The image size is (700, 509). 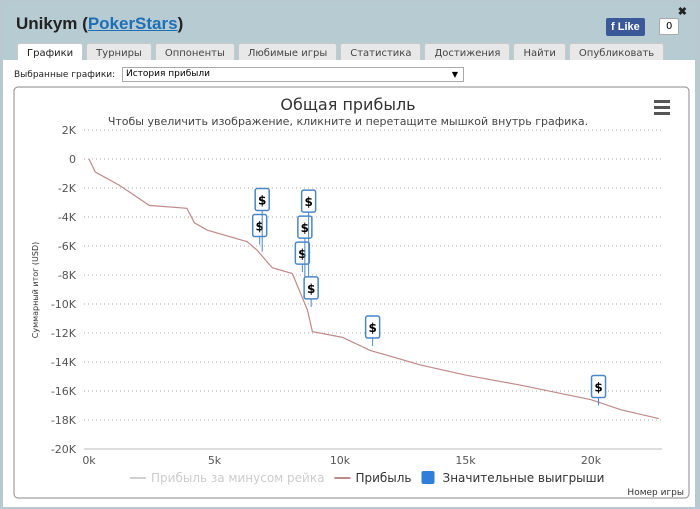 I want to click on chart-title: Общая прибыль, so click(x=347, y=104).